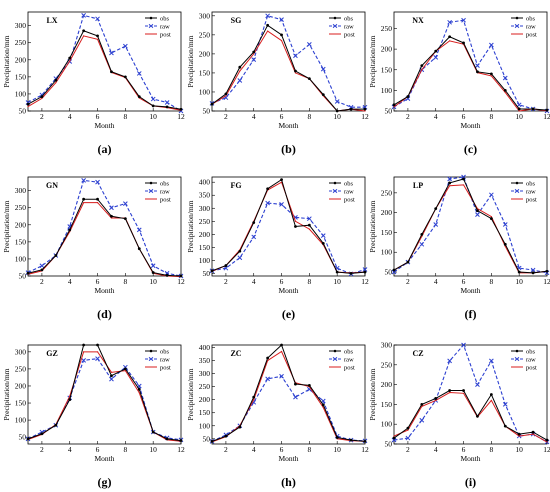  Describe the element at coordinates (531, 184) in the screenshot. I see `legend-label-obs: obs` at that location.